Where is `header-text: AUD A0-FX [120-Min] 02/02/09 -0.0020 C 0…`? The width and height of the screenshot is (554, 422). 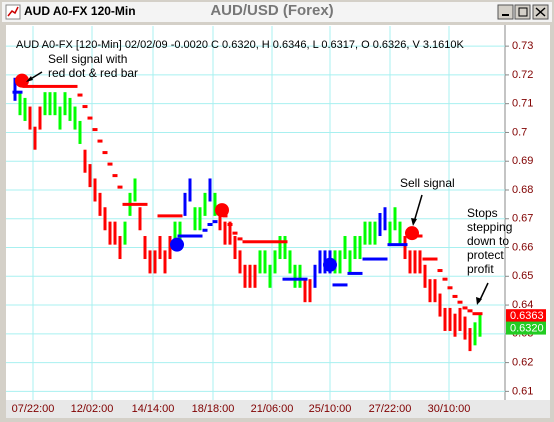 header-text: AUD A0-FX [120-Min] 02/02/09 -0.0020 C 0… is located at coordinates (240, 45).